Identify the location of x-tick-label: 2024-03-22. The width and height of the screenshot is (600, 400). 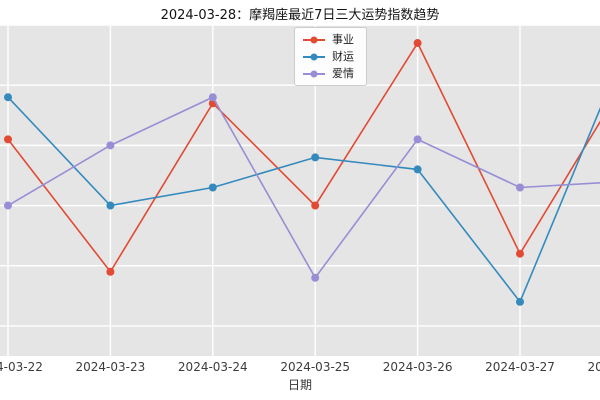
(21, 367).